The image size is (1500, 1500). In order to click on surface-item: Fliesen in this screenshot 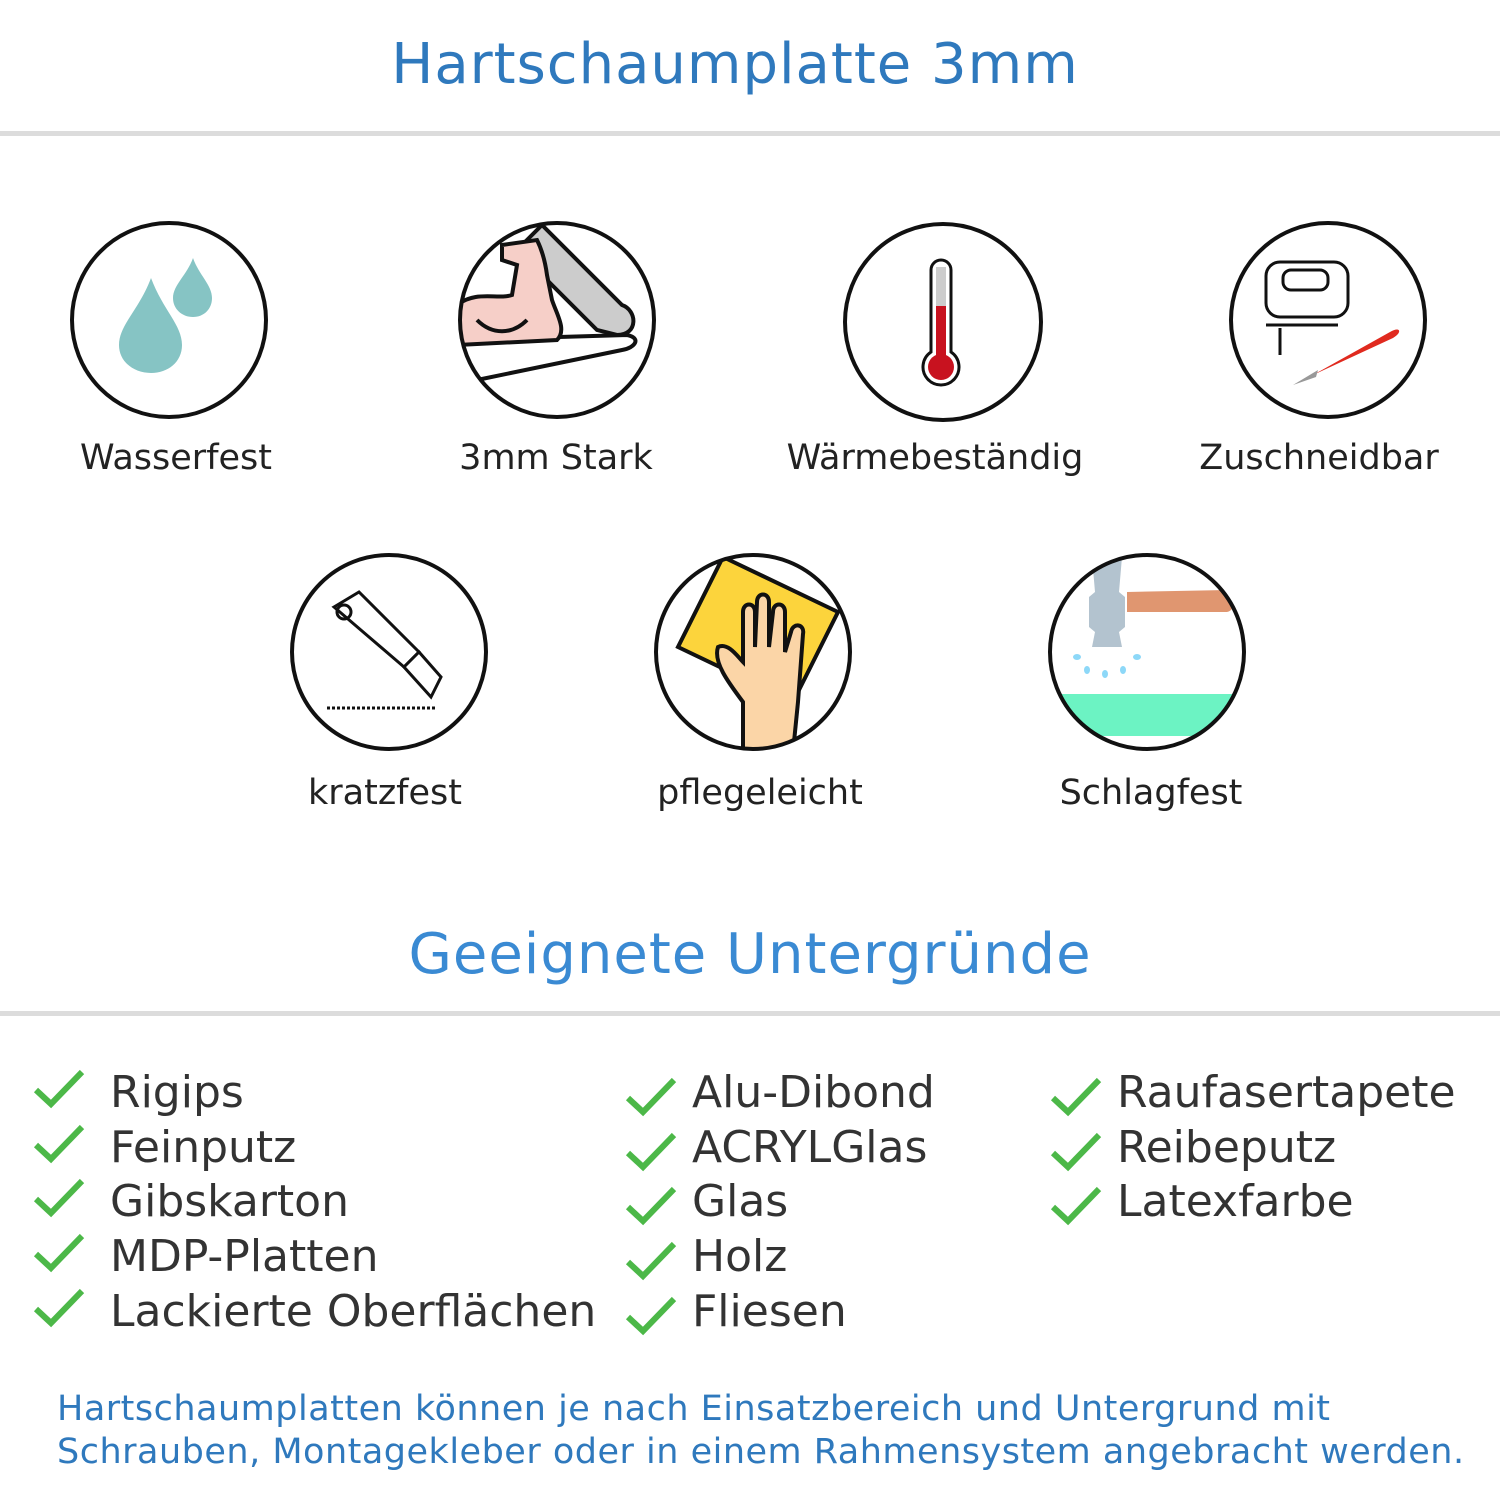, I will do `click(769, 1311)`.